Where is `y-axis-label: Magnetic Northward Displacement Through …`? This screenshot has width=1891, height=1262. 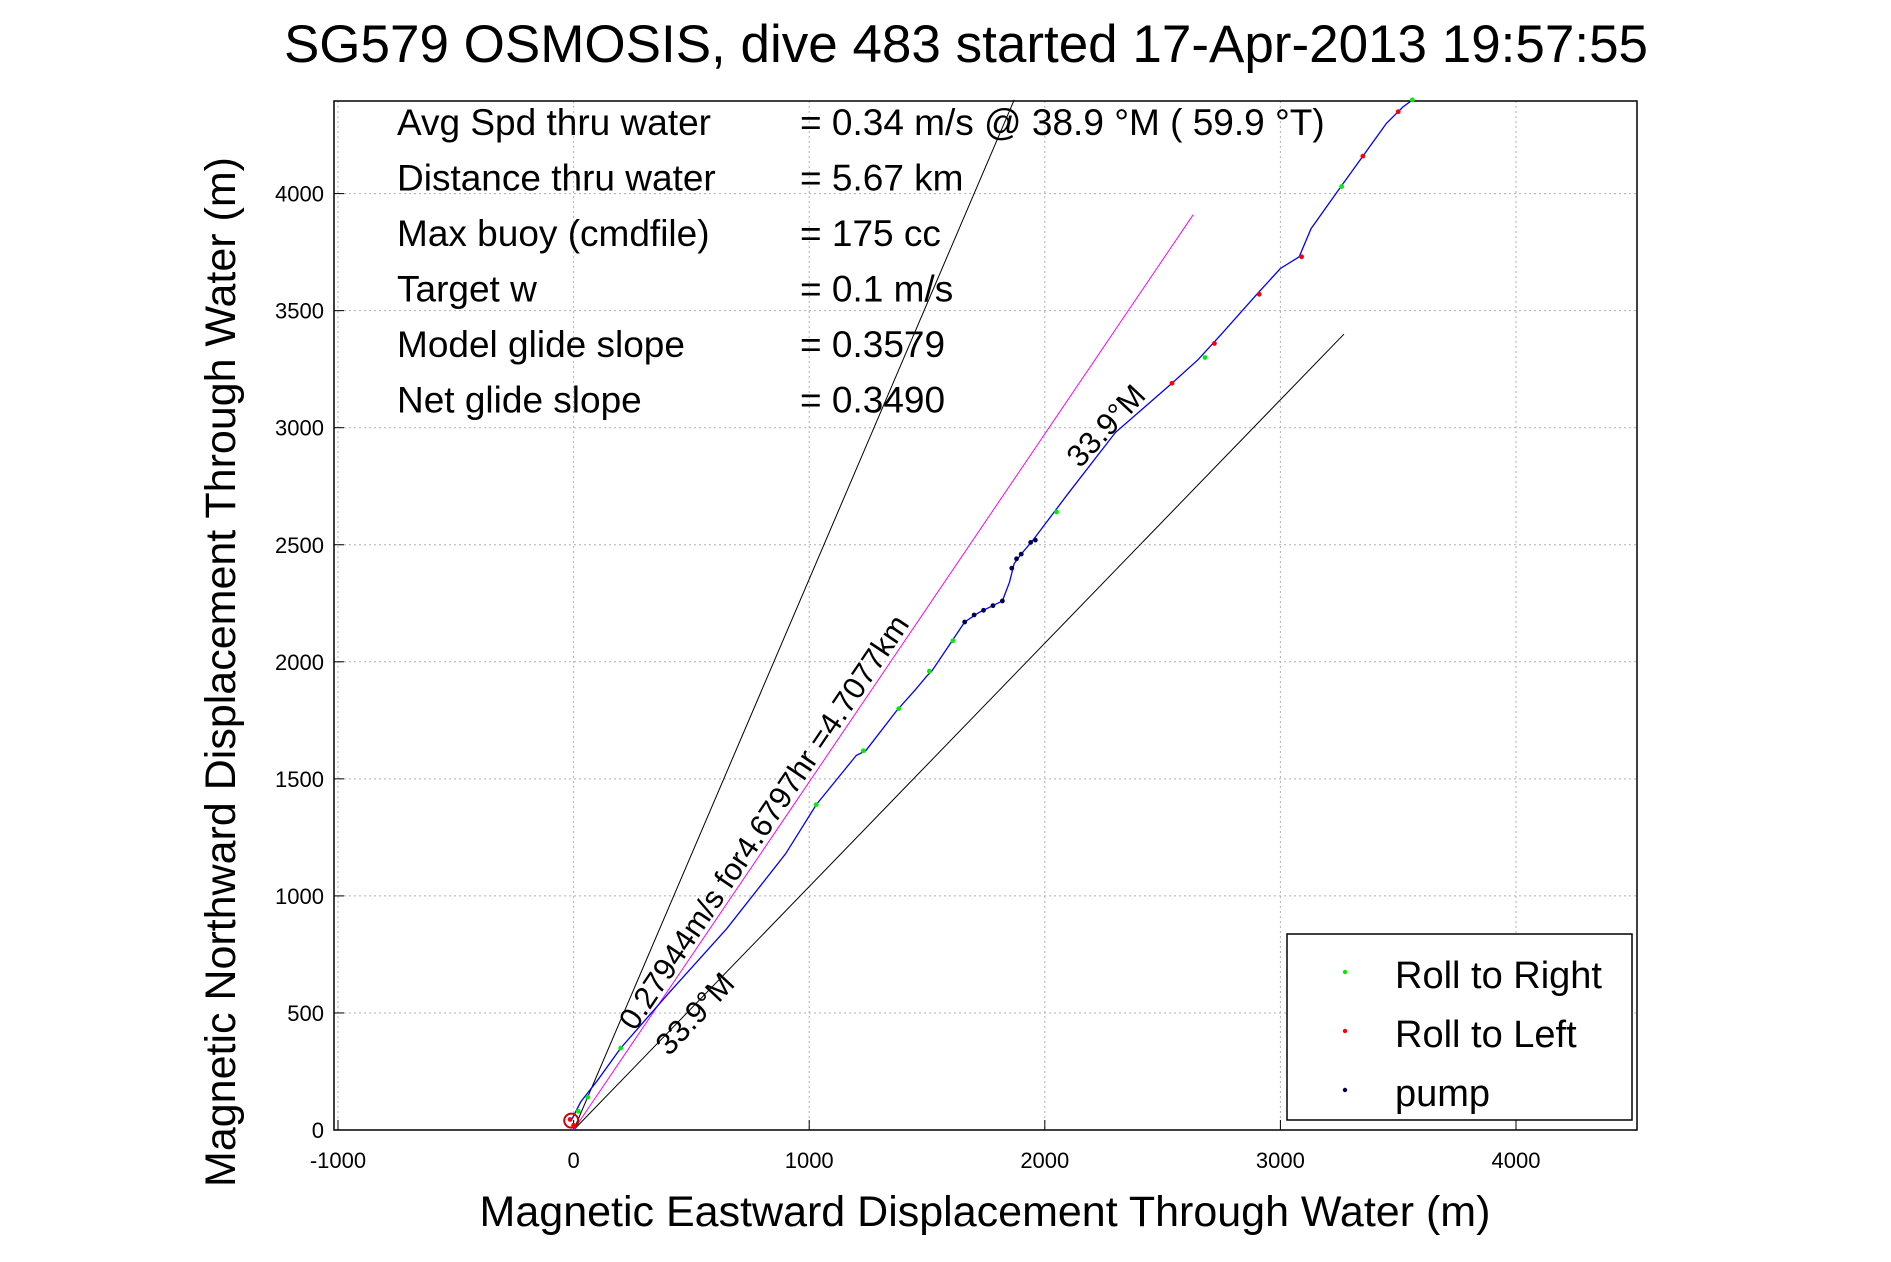
y-axis-label: Magnetic Northward Displacement Through … is located at coordinates (221, 672).